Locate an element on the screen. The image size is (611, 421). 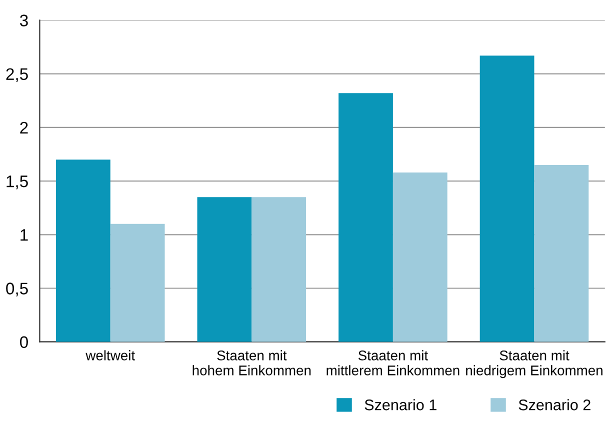
y-tick-label: 2,5 is located at coordinates (17, 75).